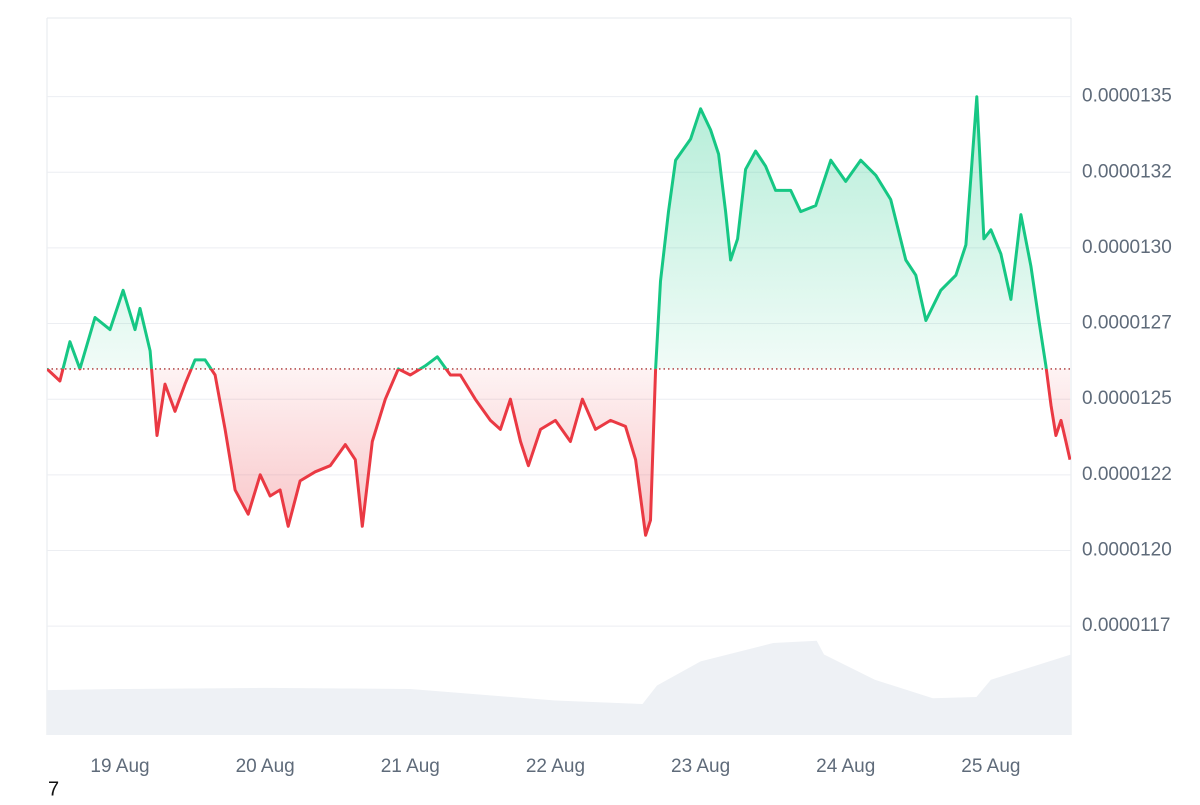 Image resolution: width=1200 pixels, height=805 pixels. Describe the element at coordinates (1127, 323) in the screenshot. I see `y-tick-label: 0.0000127` at that location.